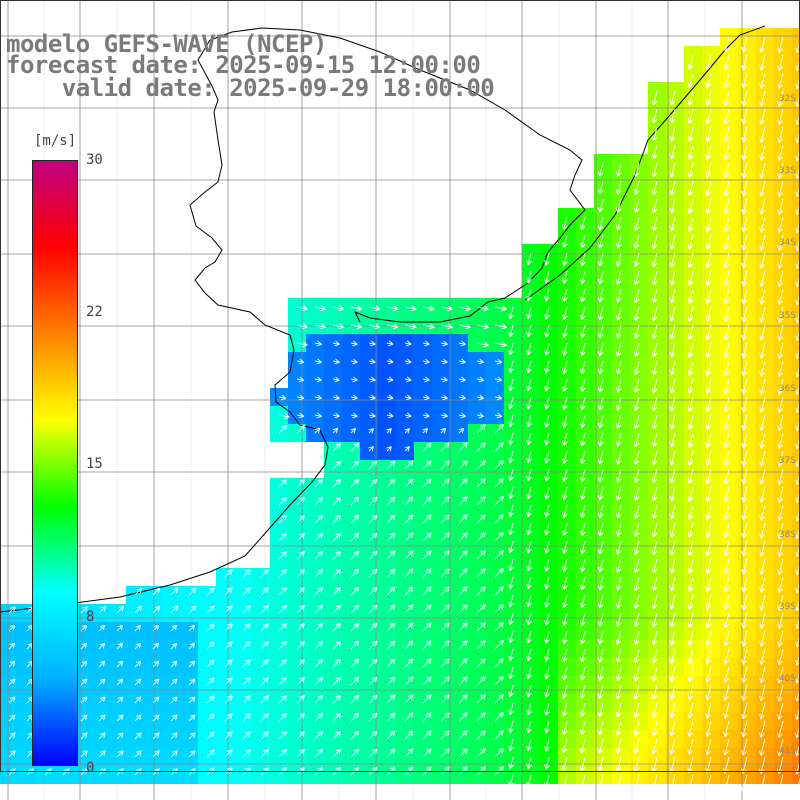  Describe the element at coordinates (787, 171) in the screenshot. I see `lat-label: 33S` at that location.